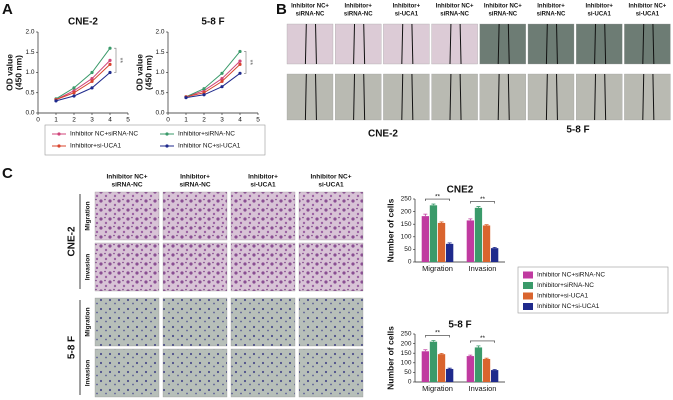 The image size is (673, 400). Describe the element at coordinates (258, 120) in the screenshot. I see `x-tick-label: 5` at that location.